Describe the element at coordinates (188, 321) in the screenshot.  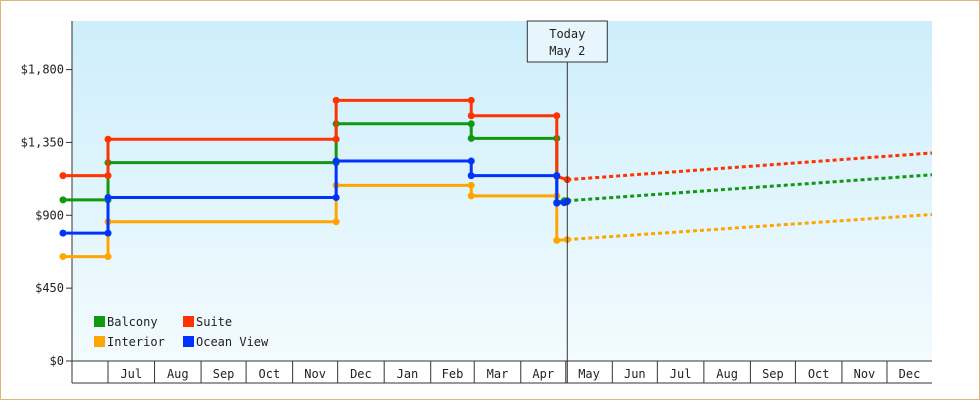
I see `legend-suite-swatch` at that location.